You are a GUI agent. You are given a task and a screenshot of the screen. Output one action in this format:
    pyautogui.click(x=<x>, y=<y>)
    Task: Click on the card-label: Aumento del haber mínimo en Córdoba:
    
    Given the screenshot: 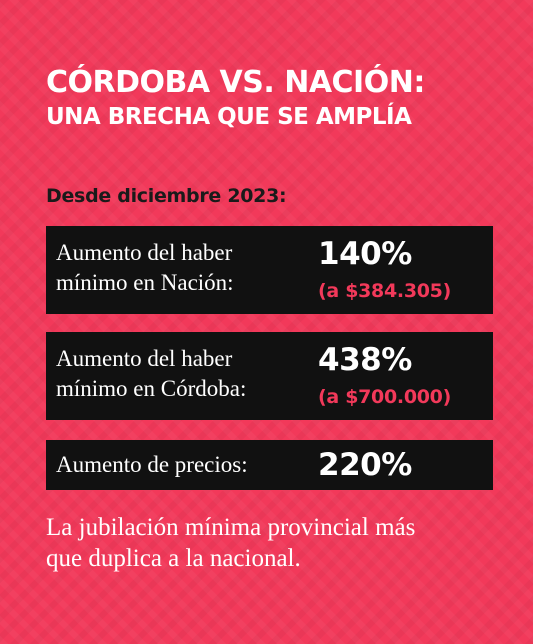 What is the action you would take?
    pyautogui.click(x=151, y=374)
    